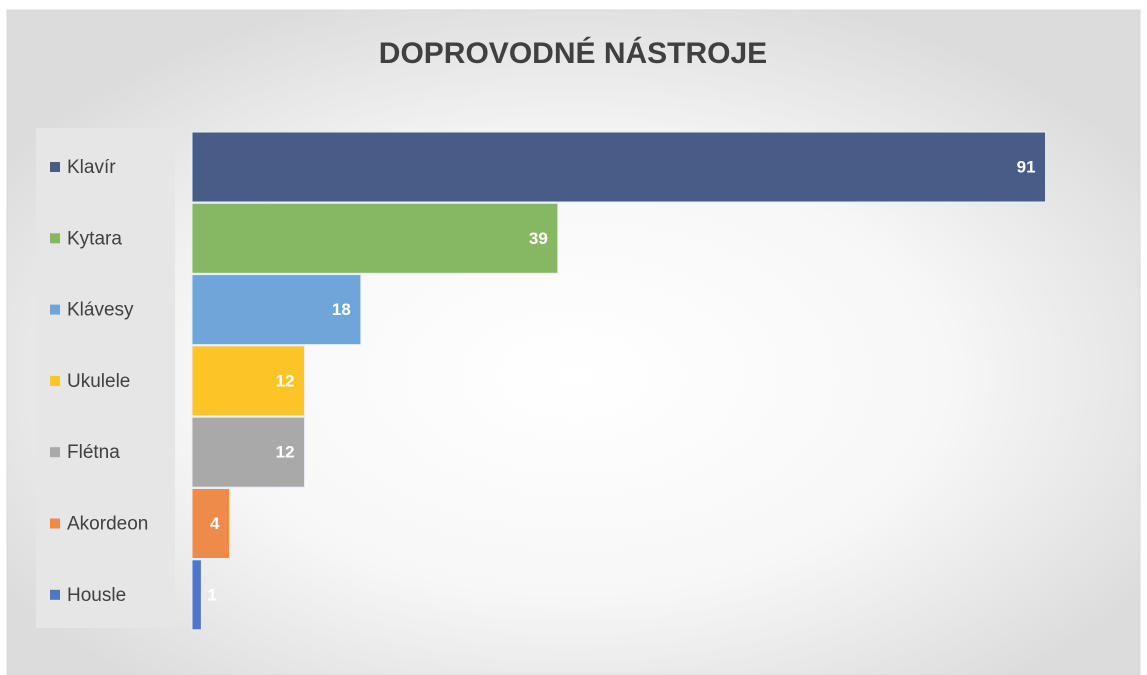  Describe the element at coordinates (96, 595) in the screenshot. I see `legend-label: Housle` at that location.